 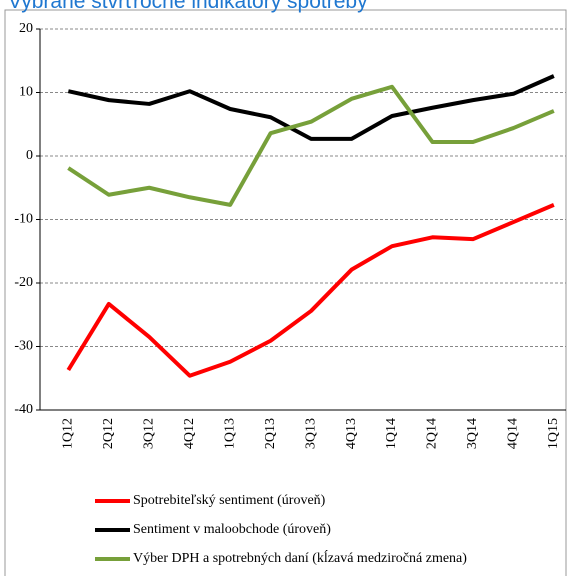 I want to click on legend-label: Sentiment v maloobchode (úroveň), so click(x=232, y=529).